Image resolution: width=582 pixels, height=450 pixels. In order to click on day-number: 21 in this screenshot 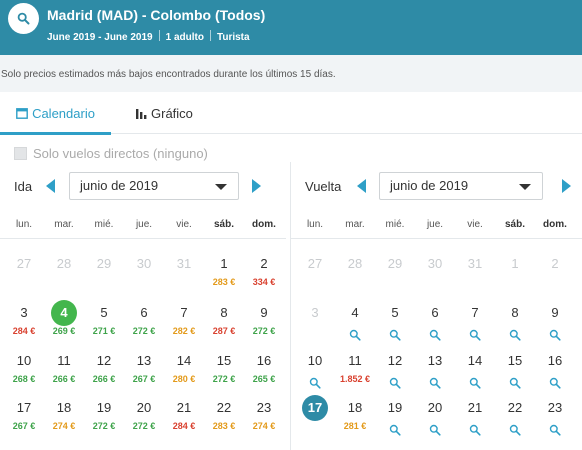, I will do `click(475, 407)`.